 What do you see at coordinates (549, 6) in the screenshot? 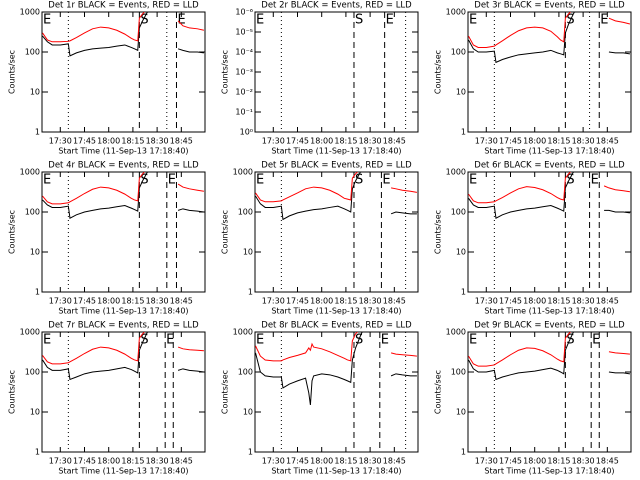
I see `panel-title: Det 3r BLACK = Events, RED = LLD` at bounding box center [549, 6].